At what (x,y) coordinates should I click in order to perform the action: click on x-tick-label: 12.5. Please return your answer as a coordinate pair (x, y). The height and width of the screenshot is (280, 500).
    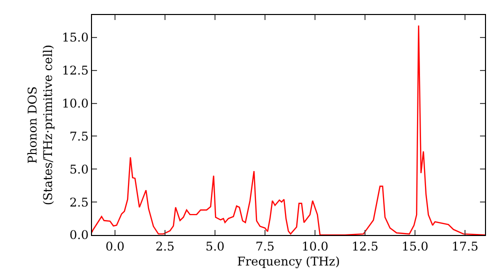
    Looking at the image, I should click on (365, 246).